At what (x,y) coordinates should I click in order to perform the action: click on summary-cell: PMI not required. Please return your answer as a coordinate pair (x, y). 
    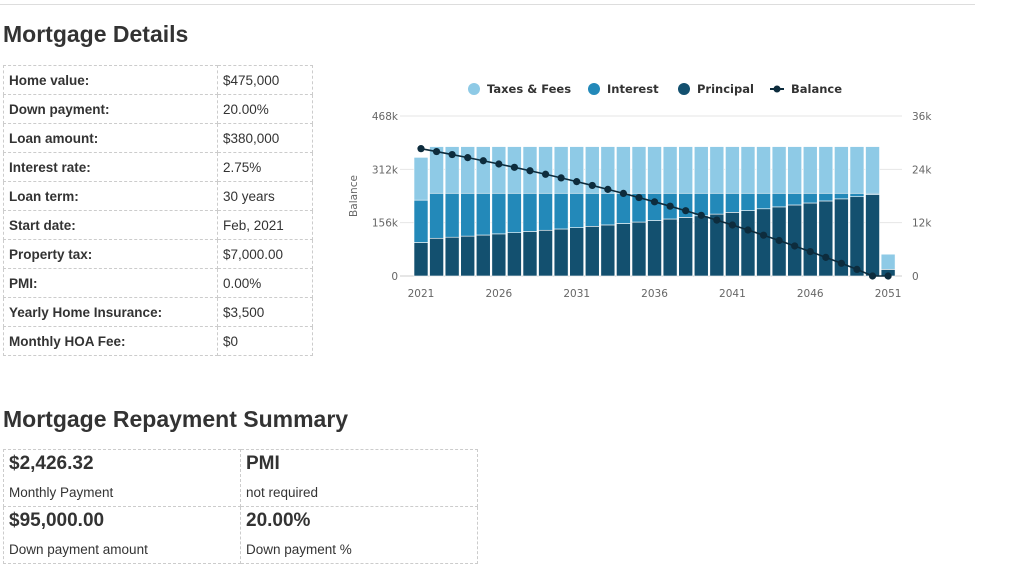
    Looking at the image, I should click on (359, 478).